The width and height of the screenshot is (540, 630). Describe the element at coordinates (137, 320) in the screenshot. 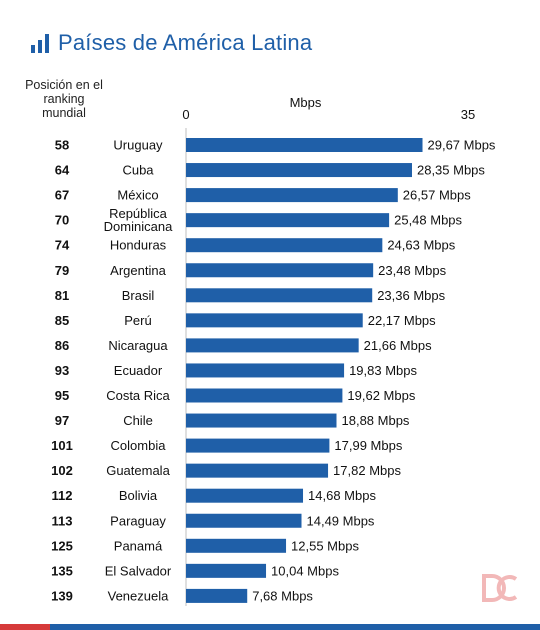

I see `category-label: Perú` at that location.